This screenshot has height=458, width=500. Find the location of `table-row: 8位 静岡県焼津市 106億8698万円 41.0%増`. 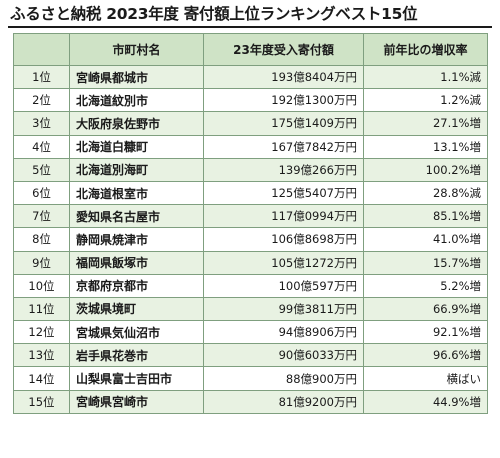

table-row: 8位 静岡県焼津市 106億8698万円 41.0%増 is located at coordinates (250, 239).